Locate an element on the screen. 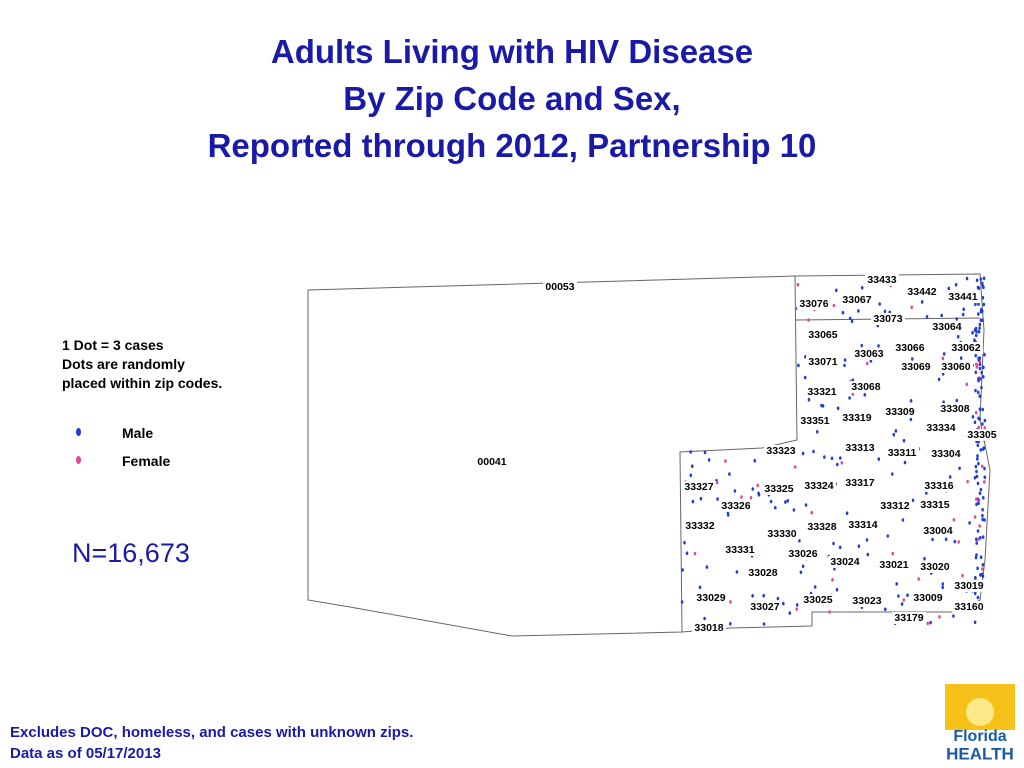 The image size is (1024, 768). zip-label: 33314 is located at coordinates (862, 525).